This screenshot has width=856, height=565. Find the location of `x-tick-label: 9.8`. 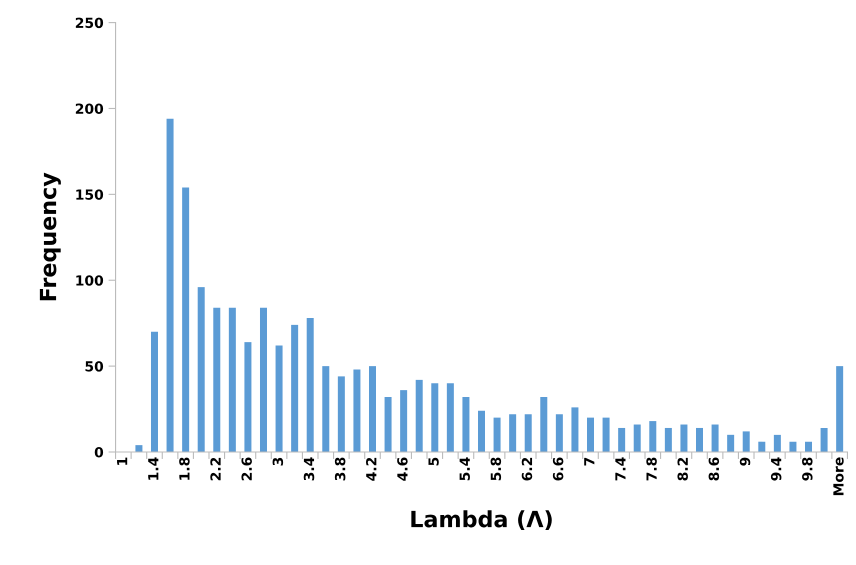

x-tick-label: 9.8 is located at coordinates (807, 469).